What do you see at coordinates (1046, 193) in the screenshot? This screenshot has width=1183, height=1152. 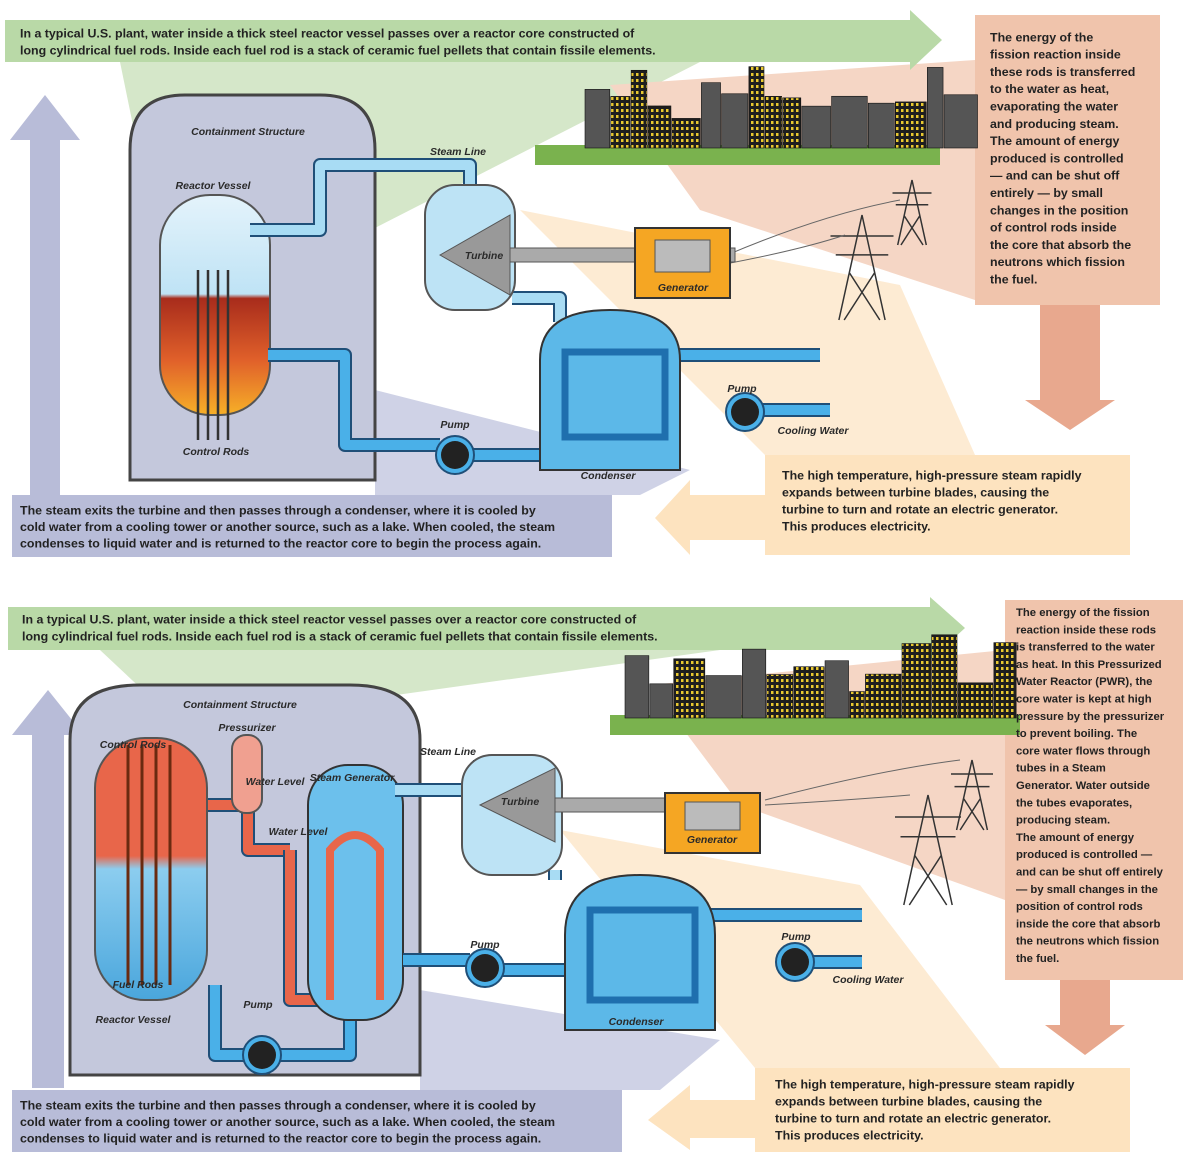 I see `text-line: entirely — by small` at bounding box center [1046, 193].